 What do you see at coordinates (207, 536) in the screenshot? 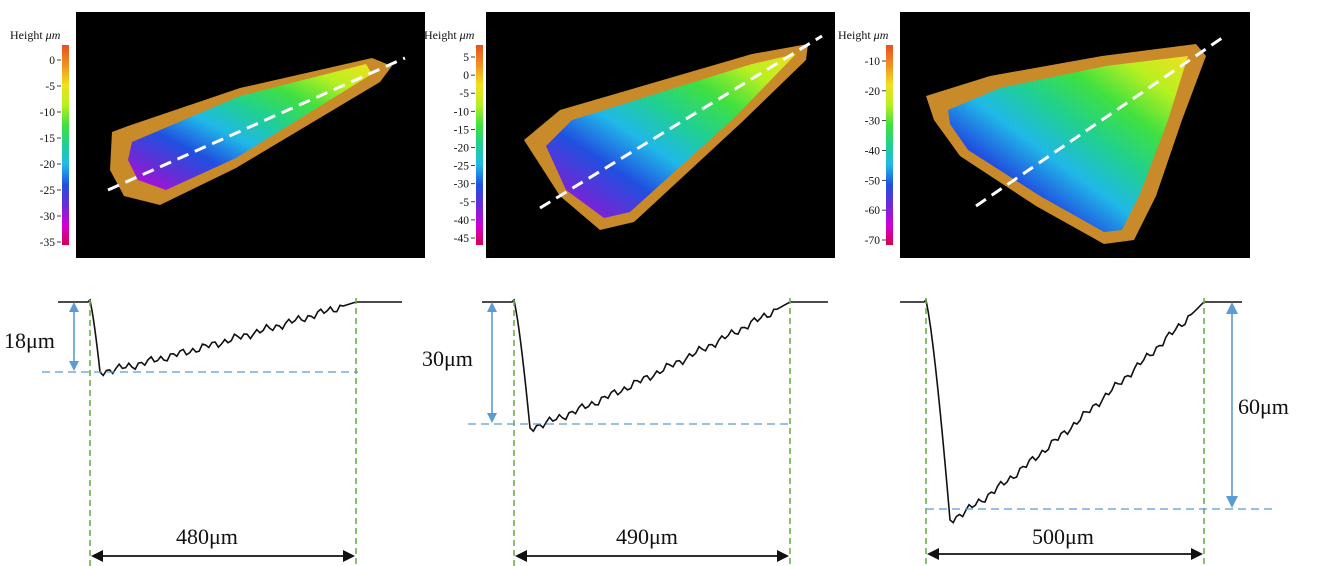
I see `width-label: 480μm` at bounding box center [207, 536].